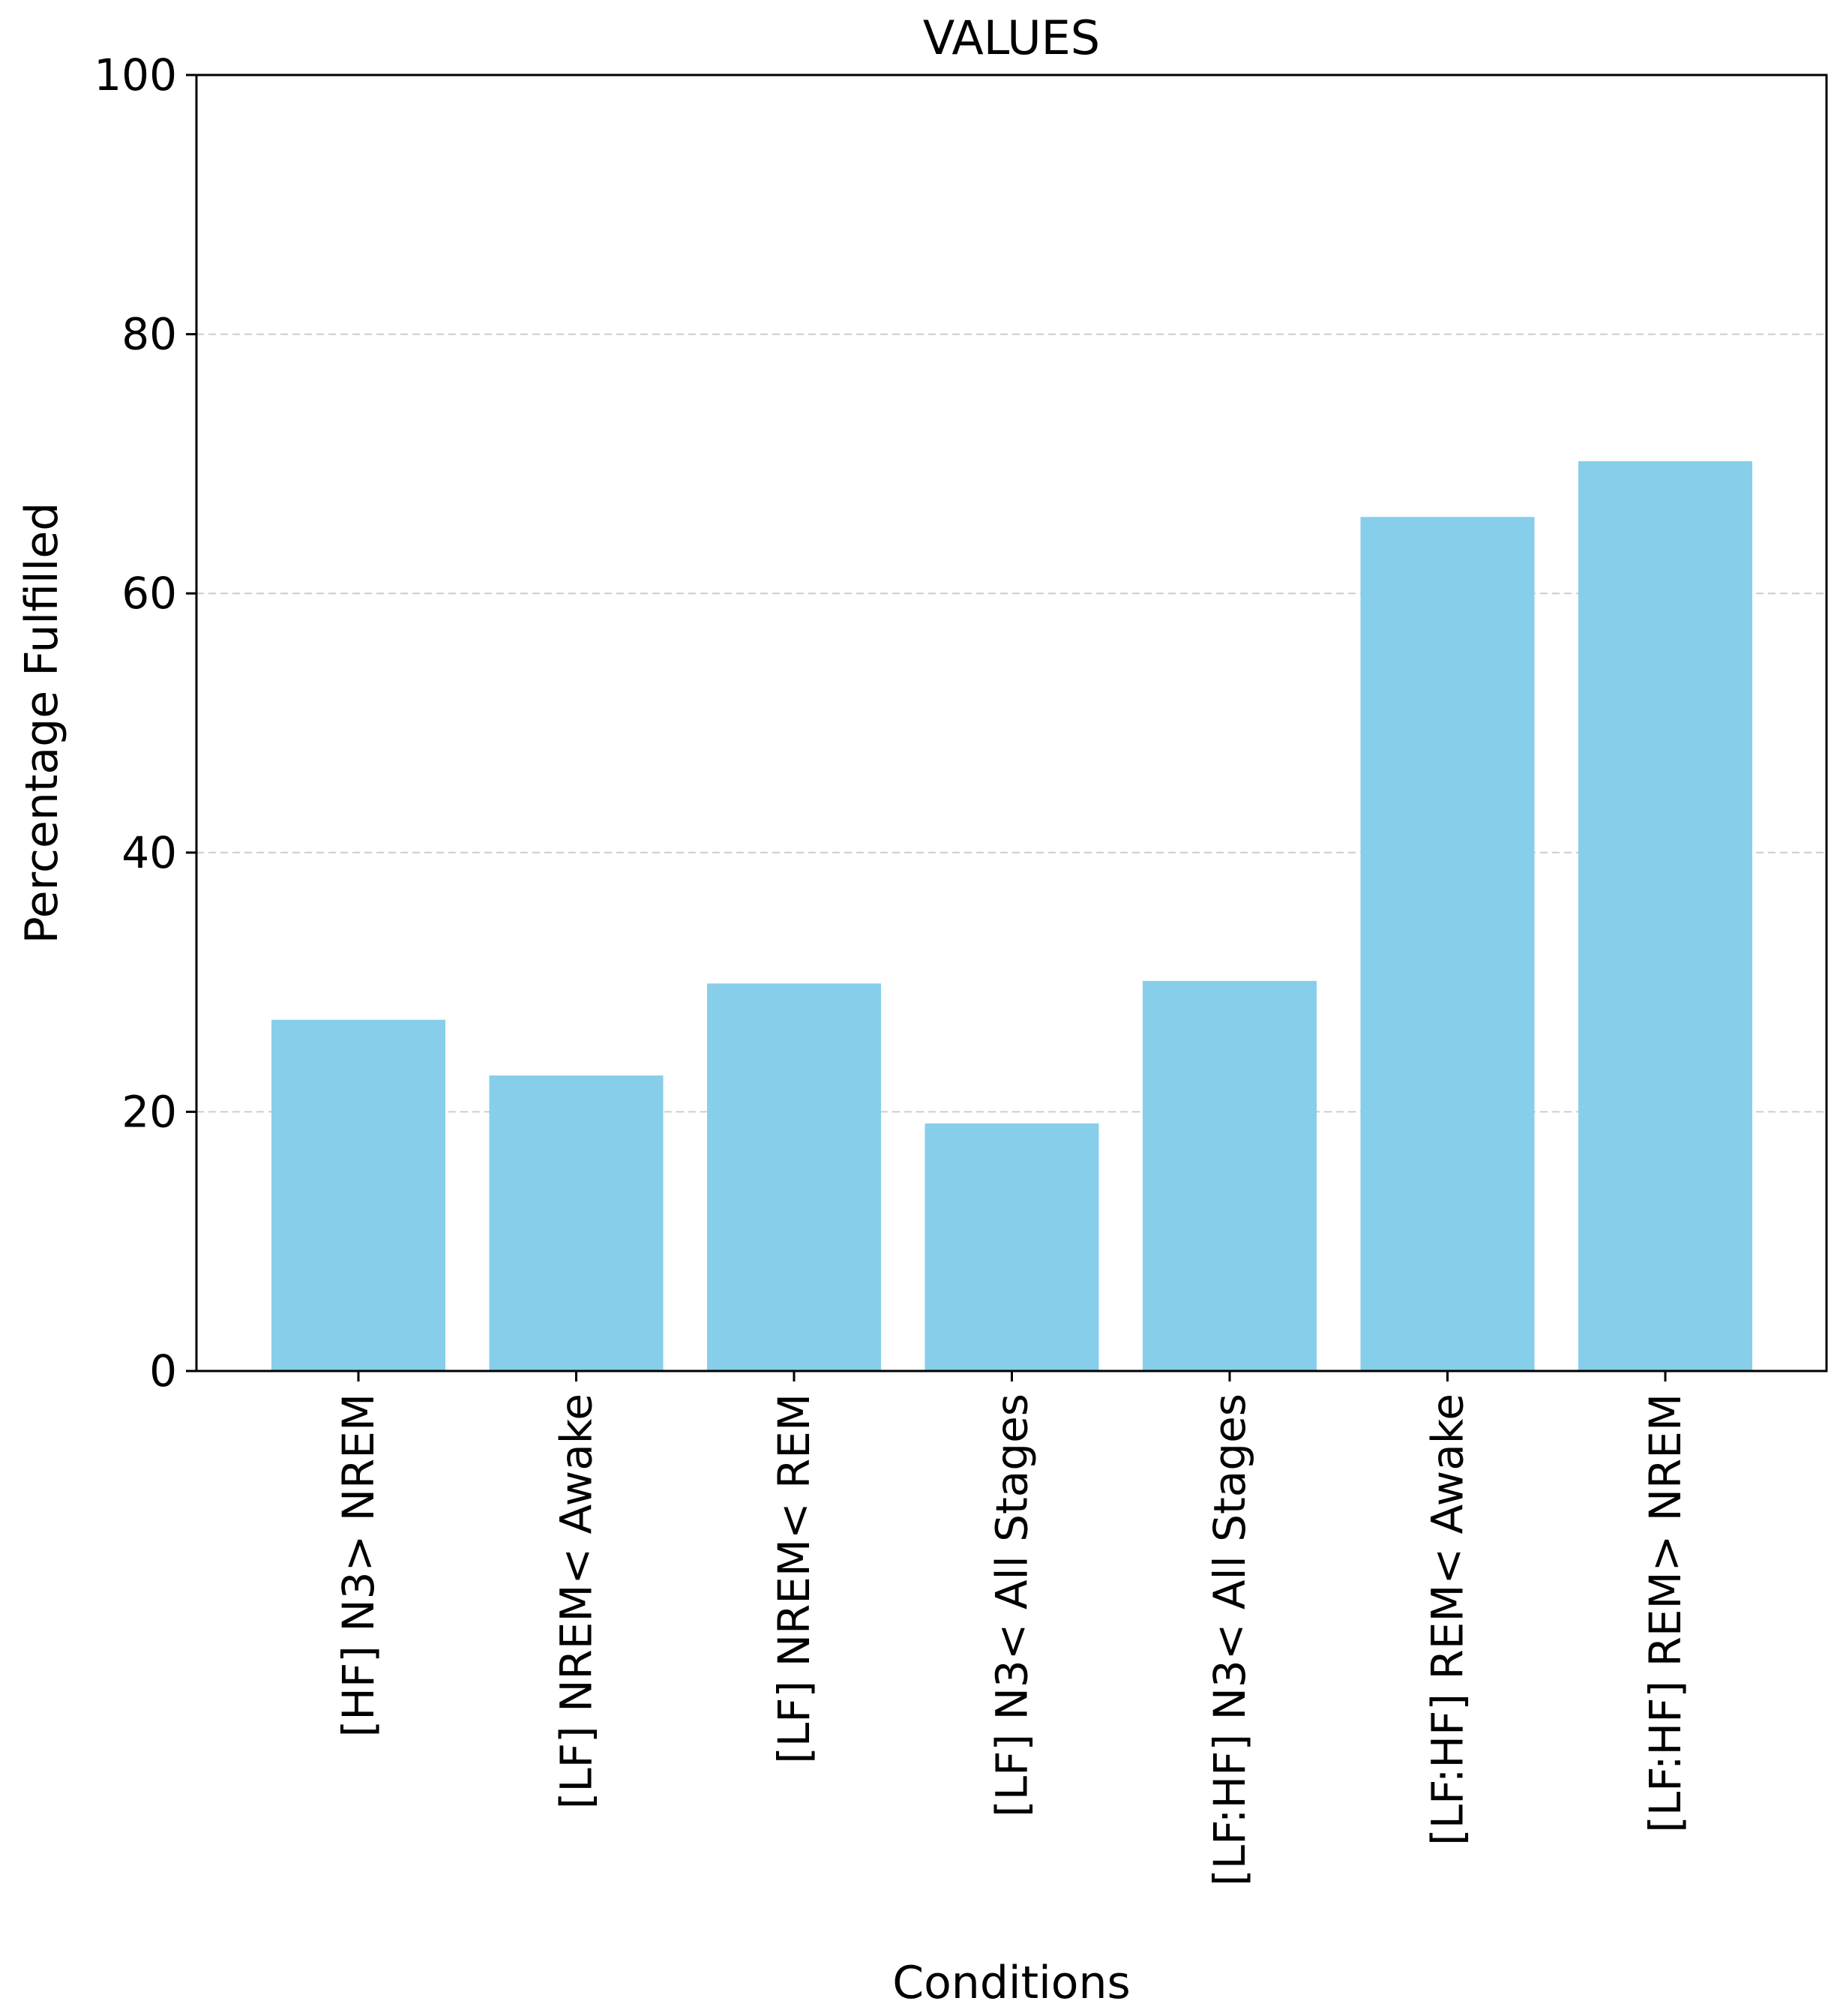 The height and width of the screenshot is (2016, 1846). What do you see at coordinates (358, 1565) in the screenshot?
I see `x-tick-label: [HF] N3> NREM` at bounding box center [358, 1565].